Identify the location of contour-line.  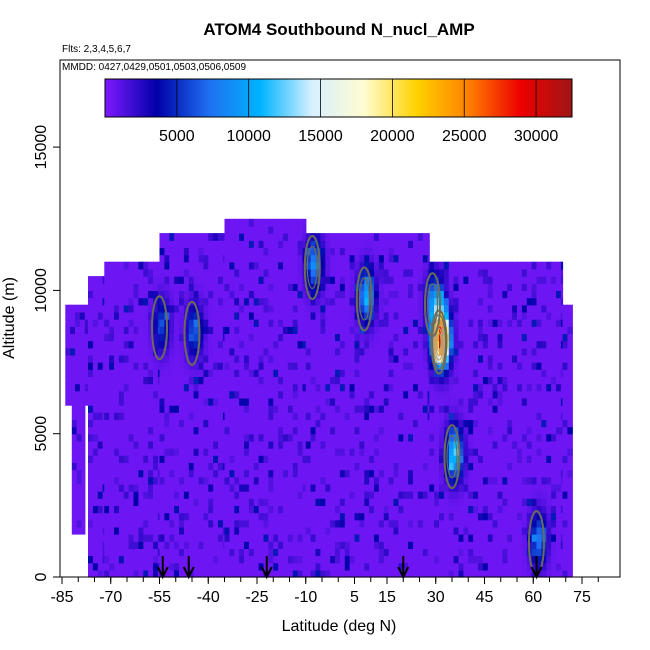
(312, 267).